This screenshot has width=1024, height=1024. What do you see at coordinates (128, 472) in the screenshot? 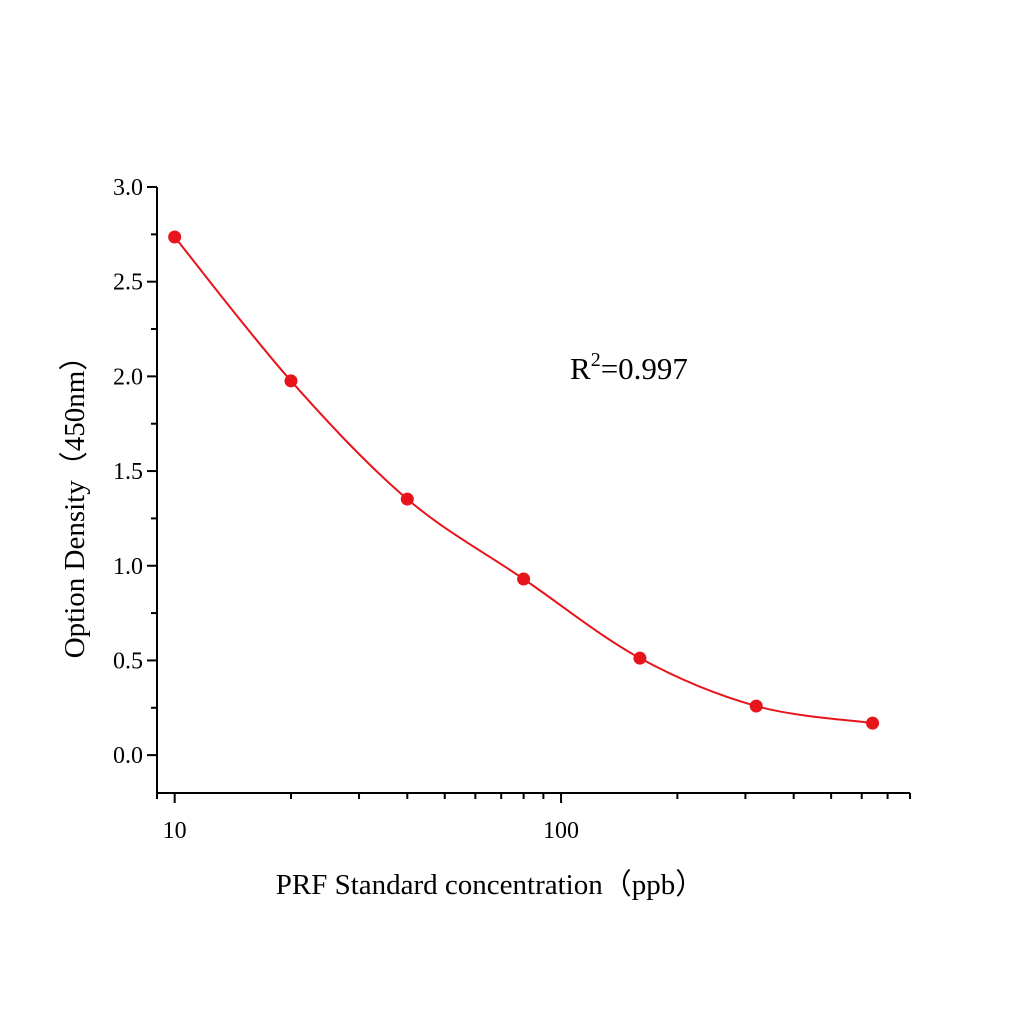
I see `y-tick-label: 1.5` at bounding box center [128, 472].